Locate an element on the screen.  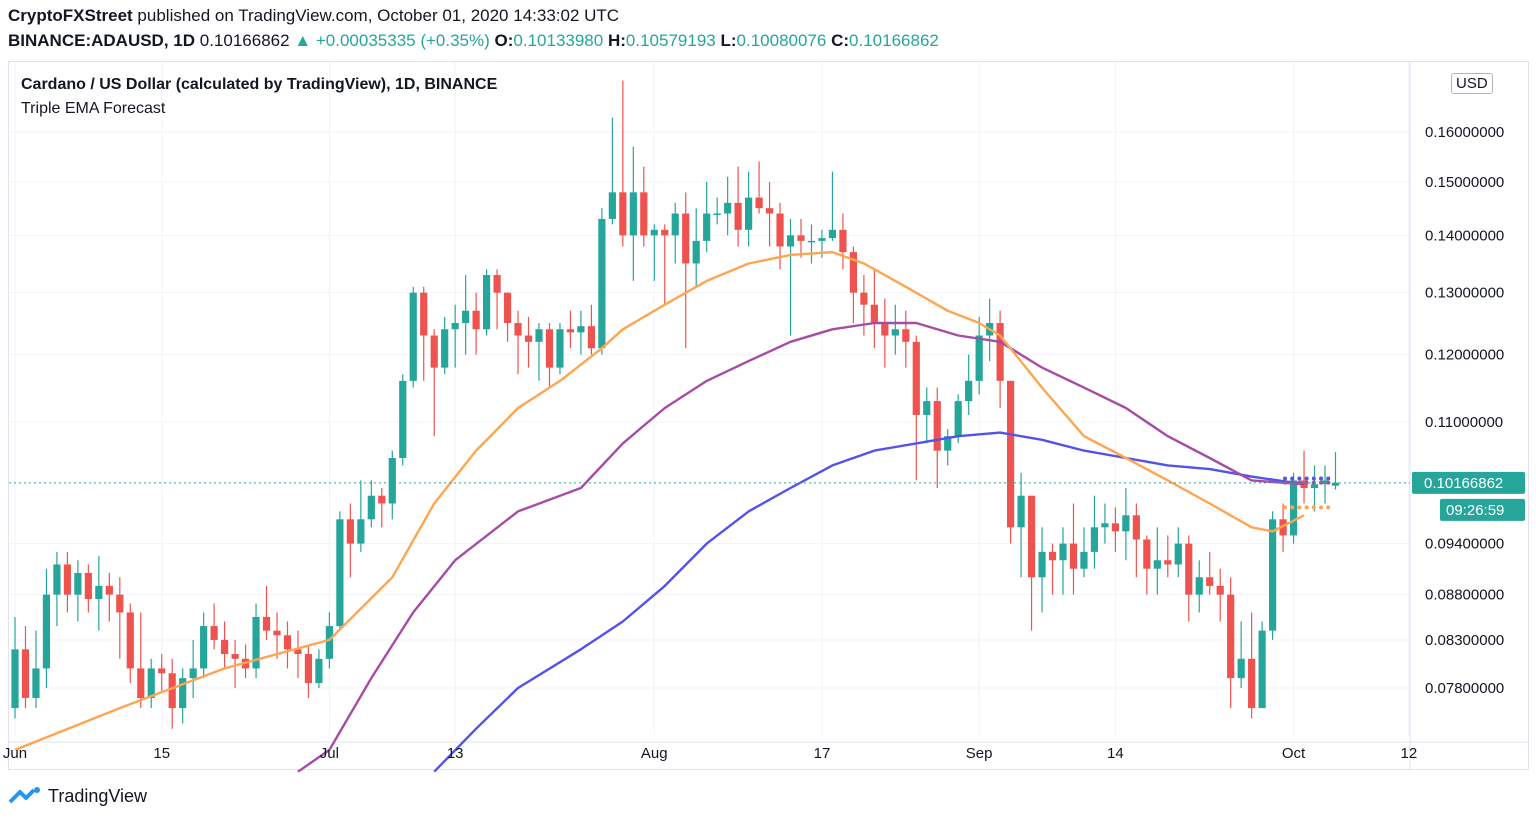
open-value: 0.10133980 is located at coordinates (558, 40).